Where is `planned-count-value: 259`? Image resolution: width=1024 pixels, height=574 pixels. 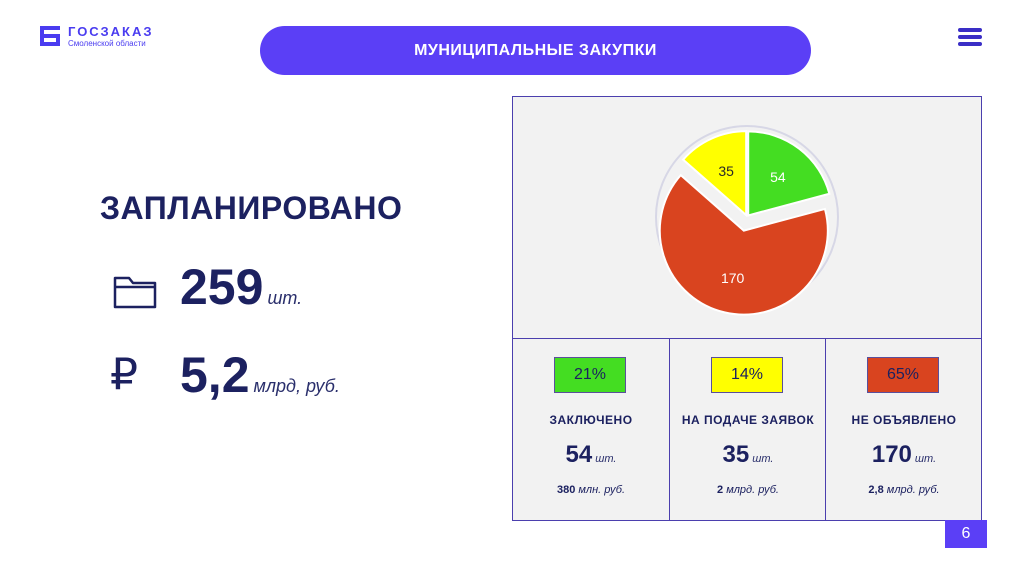 planned-count-value: 259 is located at coordinates (222, 287).